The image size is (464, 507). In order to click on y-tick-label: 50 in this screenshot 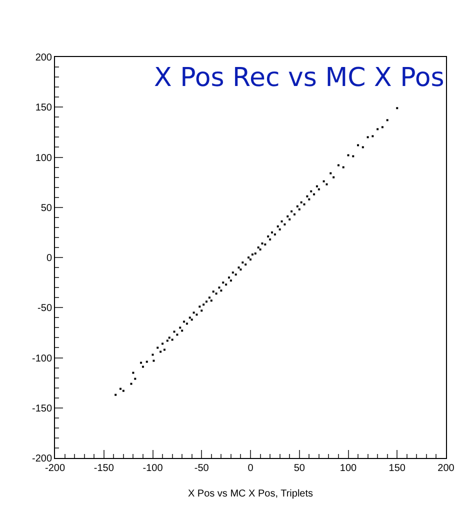, I will do `click(46, 208)`.